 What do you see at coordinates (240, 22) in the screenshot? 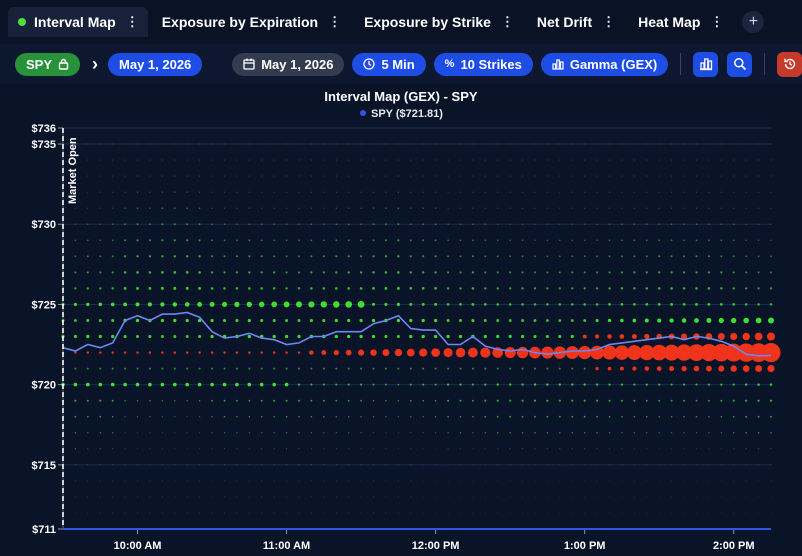
I see `tab-label: Exposure by Expiration` at bounding box center [240, 22].